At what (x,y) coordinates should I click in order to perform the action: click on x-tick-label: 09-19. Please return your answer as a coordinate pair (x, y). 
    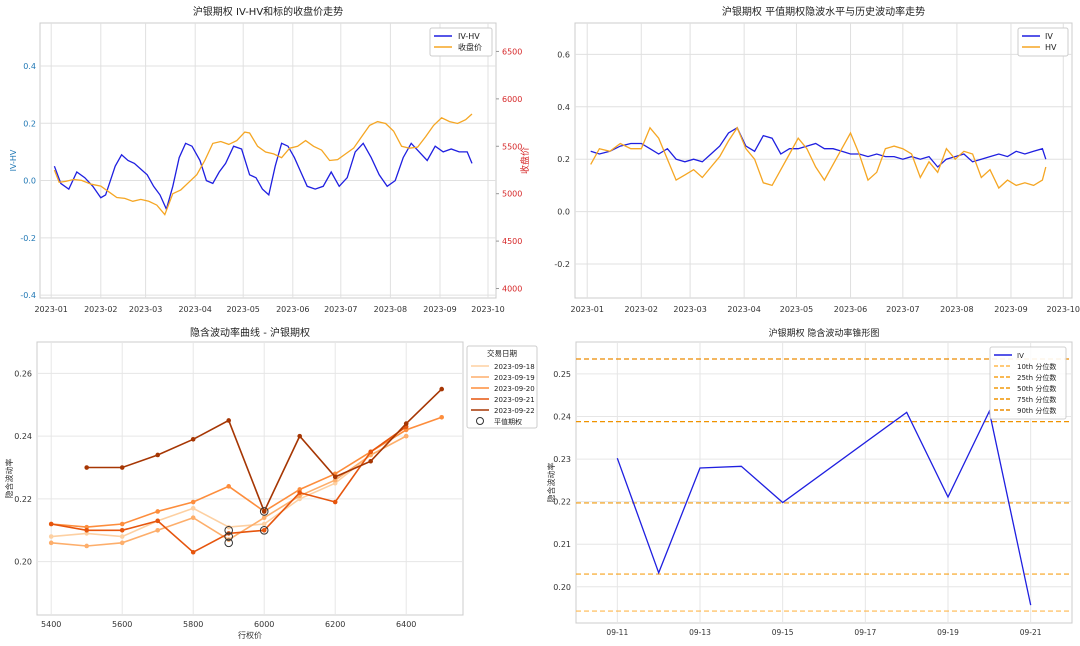
    Looking at the image, I should click on (948, 632).